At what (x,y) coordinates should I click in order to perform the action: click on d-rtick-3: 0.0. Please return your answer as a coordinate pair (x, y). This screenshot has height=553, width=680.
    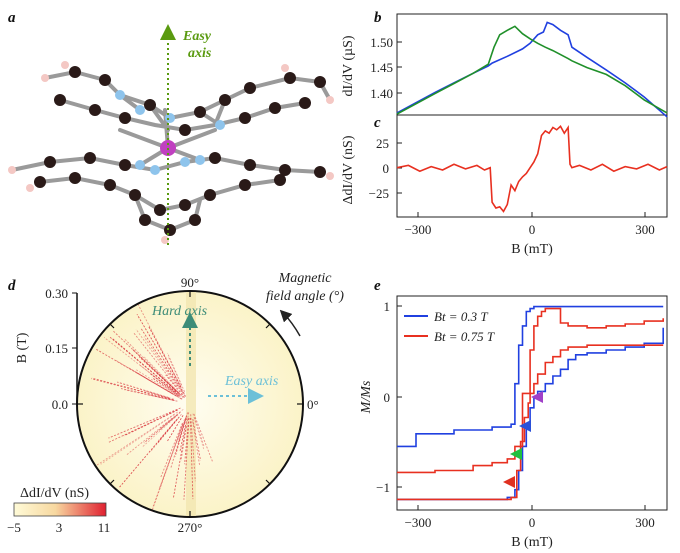
    Looking at the image, I should click on (60, 404).